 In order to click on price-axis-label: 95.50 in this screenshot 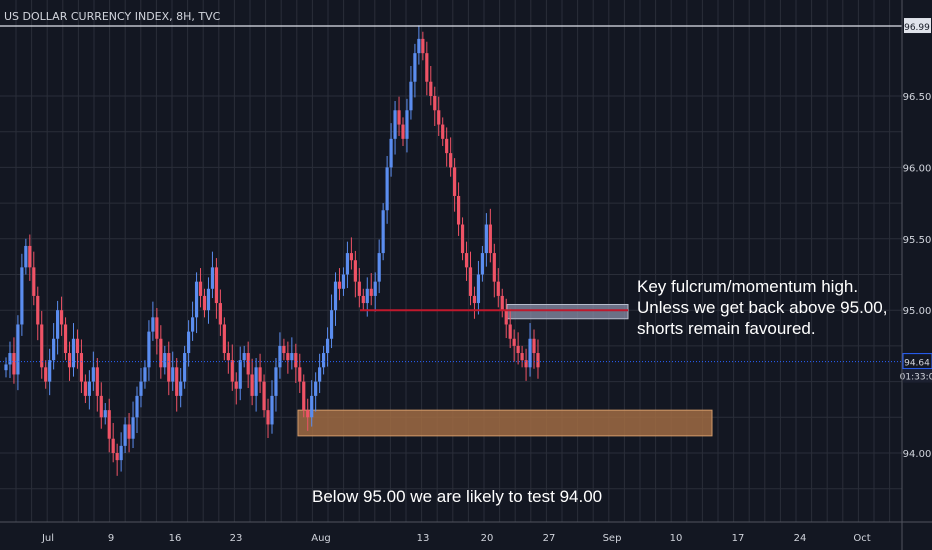, I will do `click(917, 240)`.